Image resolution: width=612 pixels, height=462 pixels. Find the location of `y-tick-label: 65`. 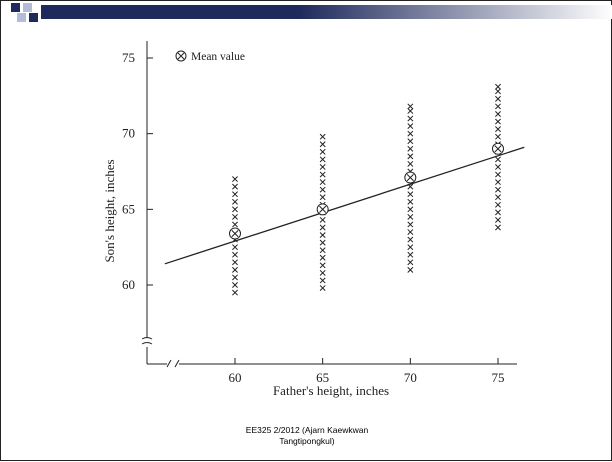

y-tick-label: 65 is located at coordinates (128, 208).